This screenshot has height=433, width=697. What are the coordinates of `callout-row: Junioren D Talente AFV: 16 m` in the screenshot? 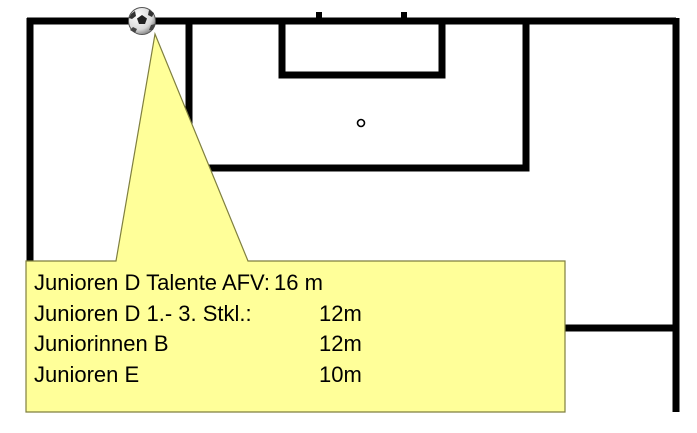 It's located at (294, 283).